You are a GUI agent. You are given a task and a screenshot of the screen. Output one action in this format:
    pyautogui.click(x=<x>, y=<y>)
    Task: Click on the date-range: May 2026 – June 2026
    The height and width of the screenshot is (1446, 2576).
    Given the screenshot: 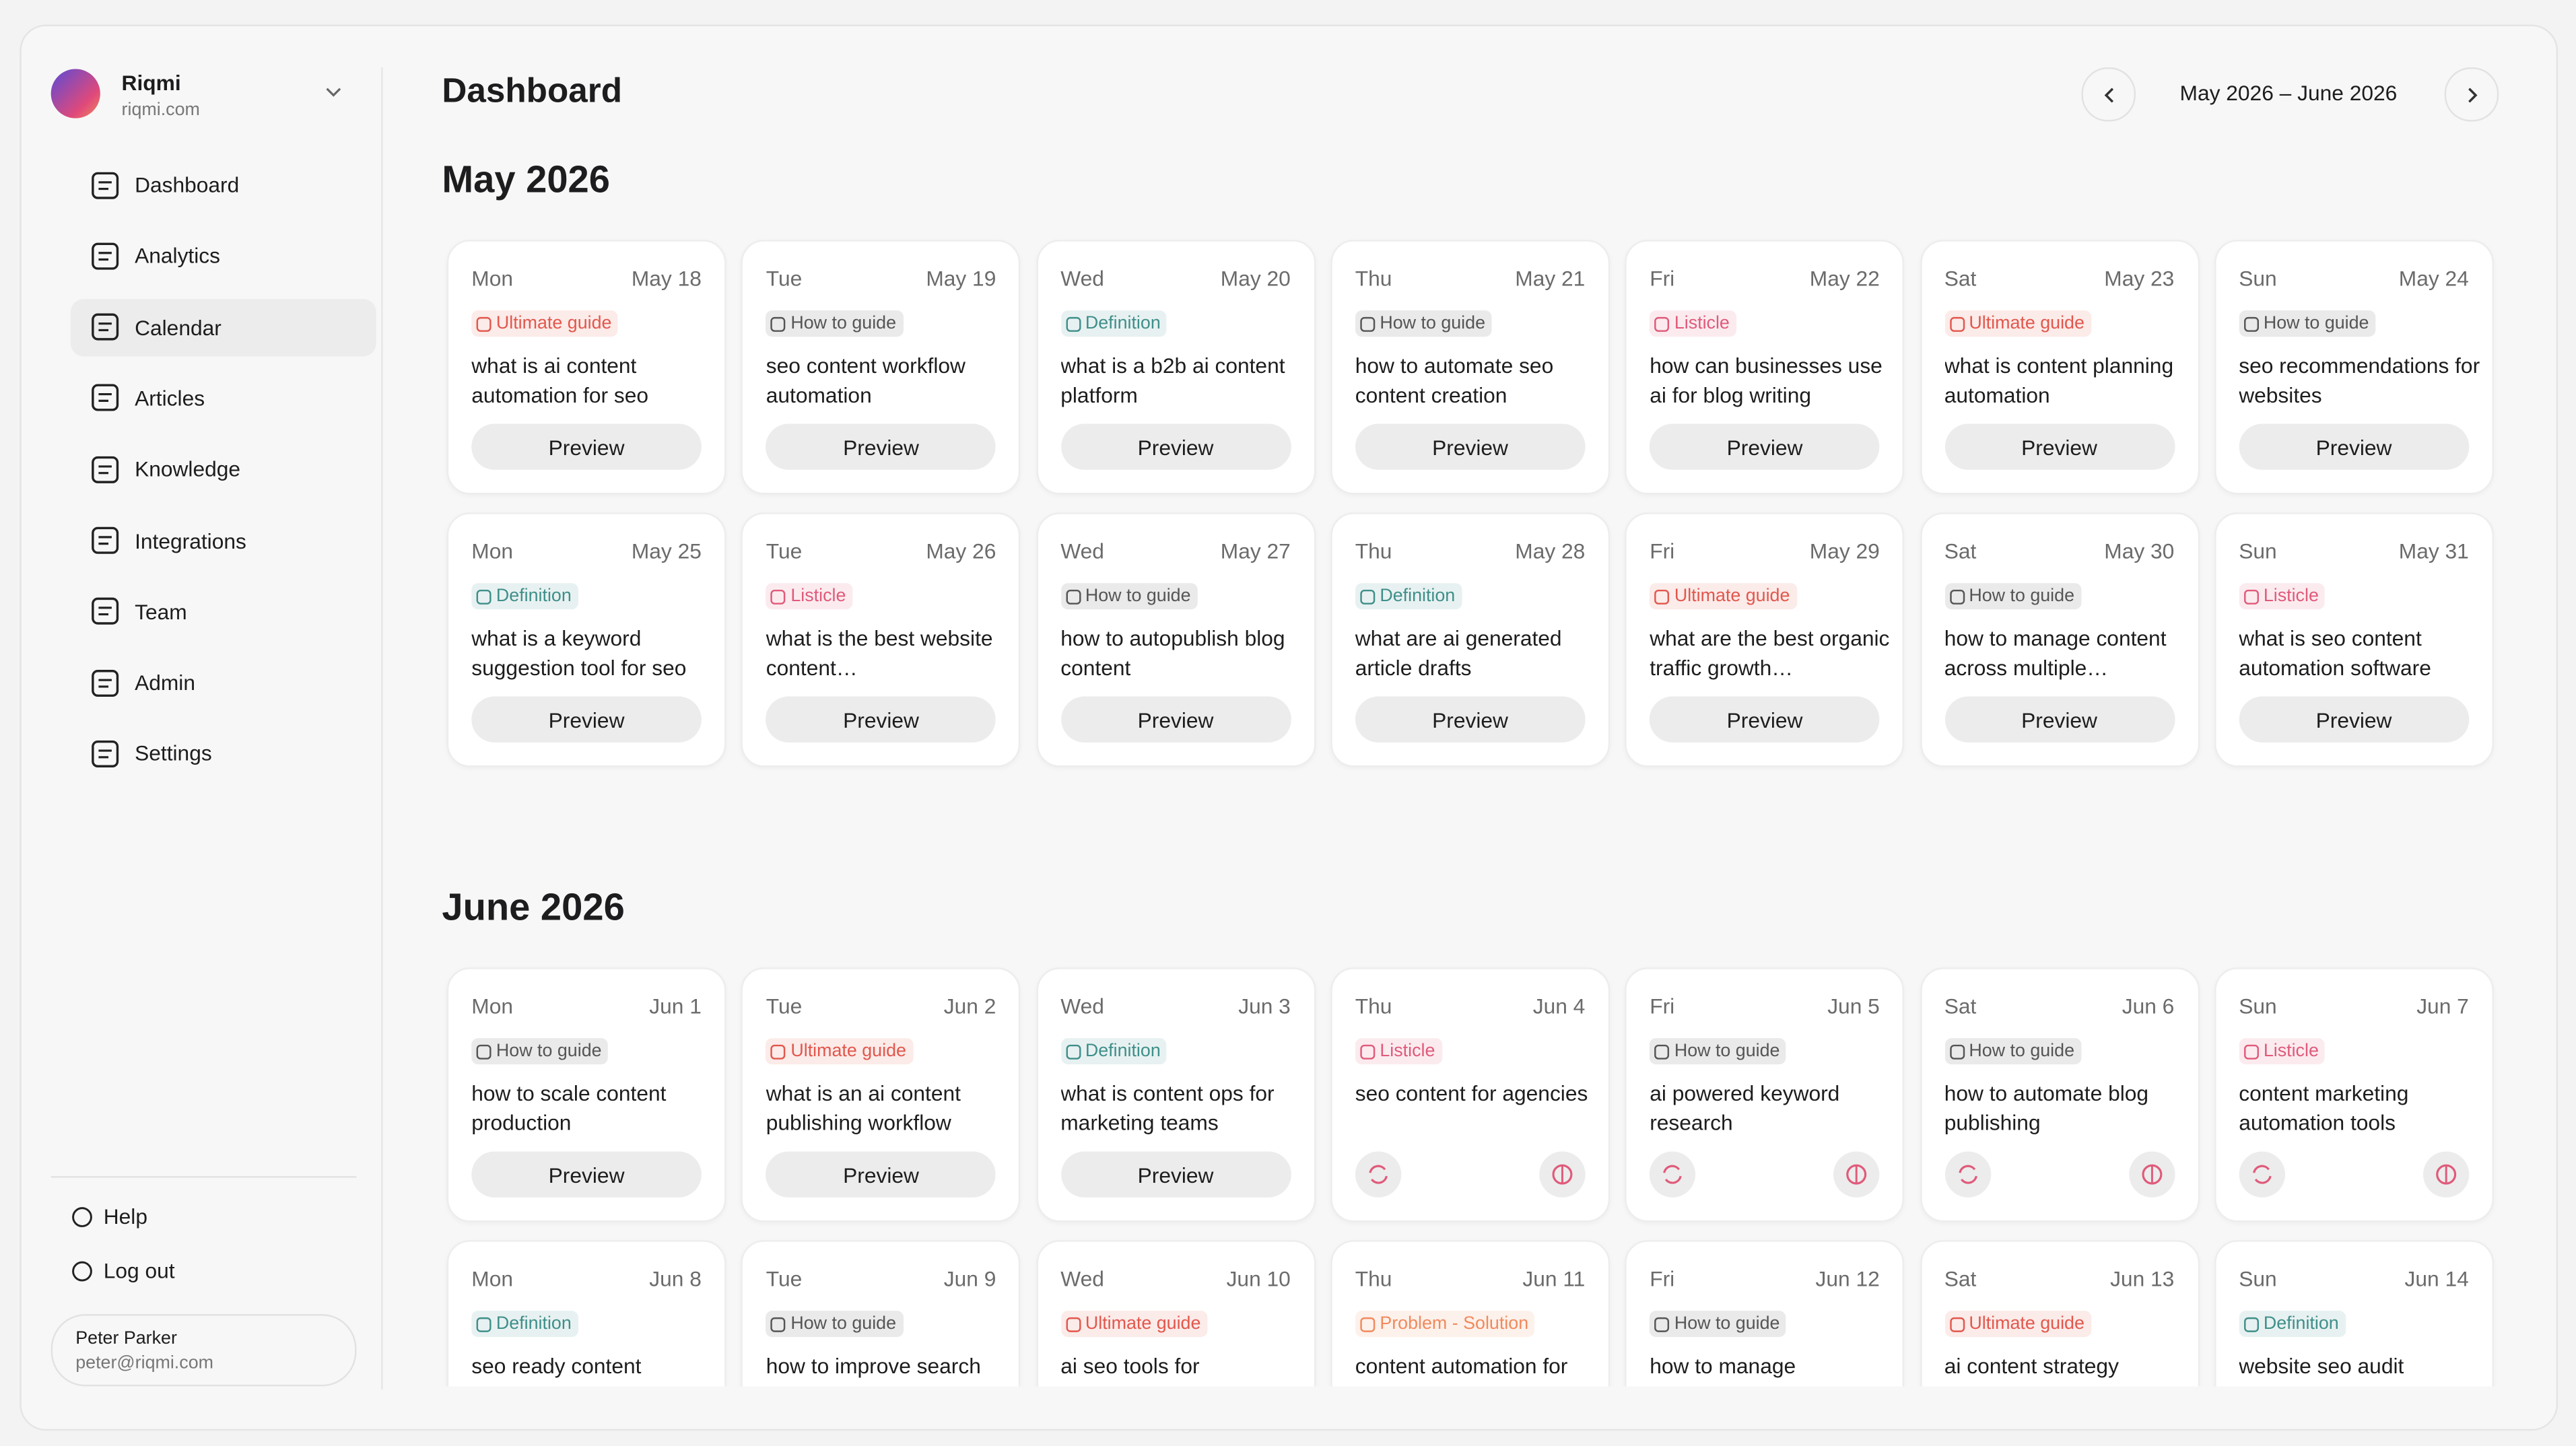 What is the action you would take?
    pyautogui.click(x=2288, y=93)
    